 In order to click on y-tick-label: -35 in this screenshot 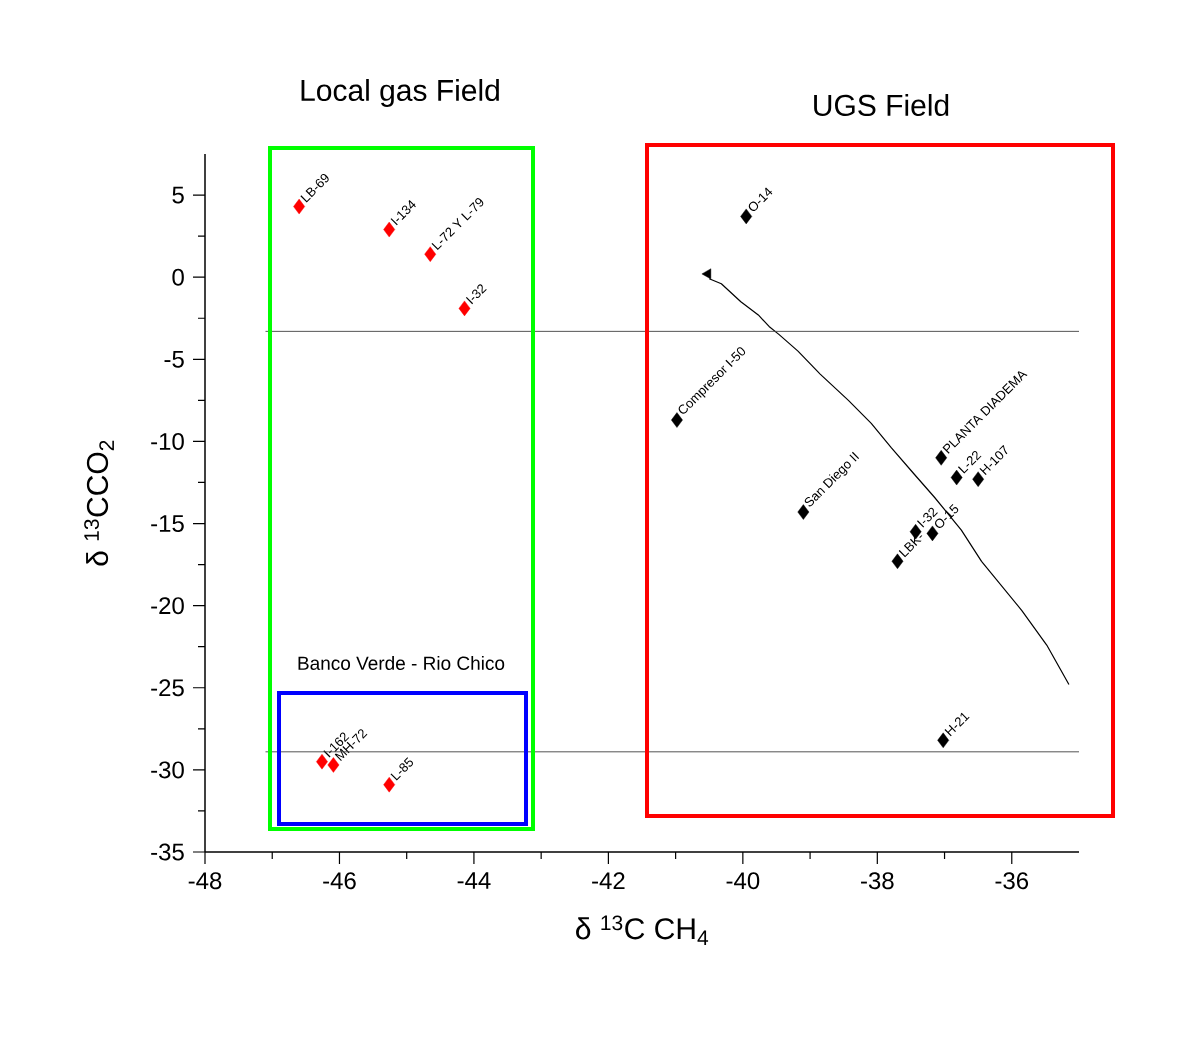, I will do `click(167, 852)`.